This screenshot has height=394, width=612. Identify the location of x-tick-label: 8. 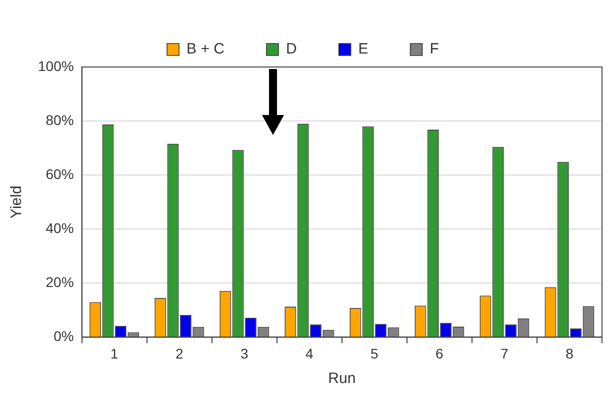
(570, 353).